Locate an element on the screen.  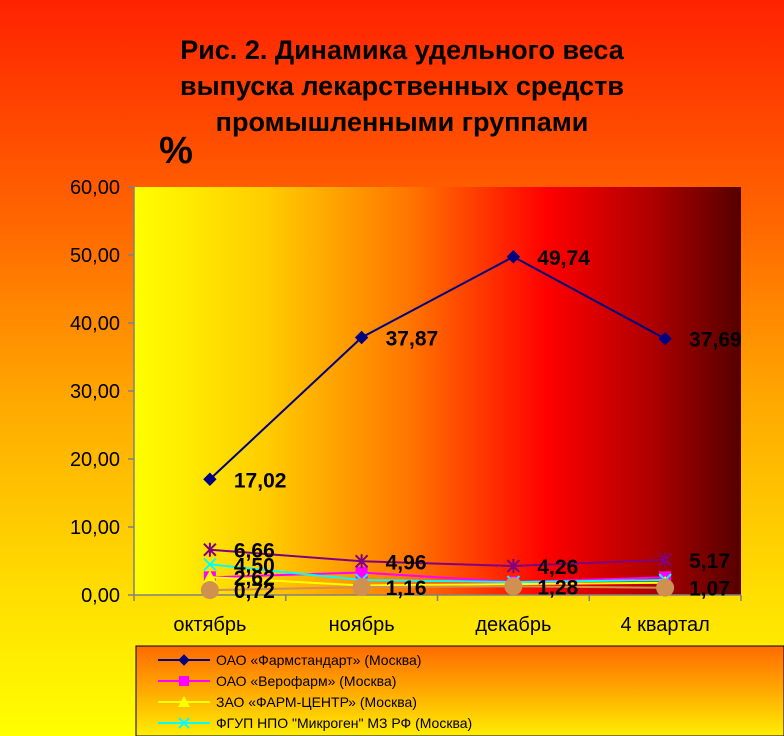
y-tick-label: 50,00 is located at coordinates (95, 256).